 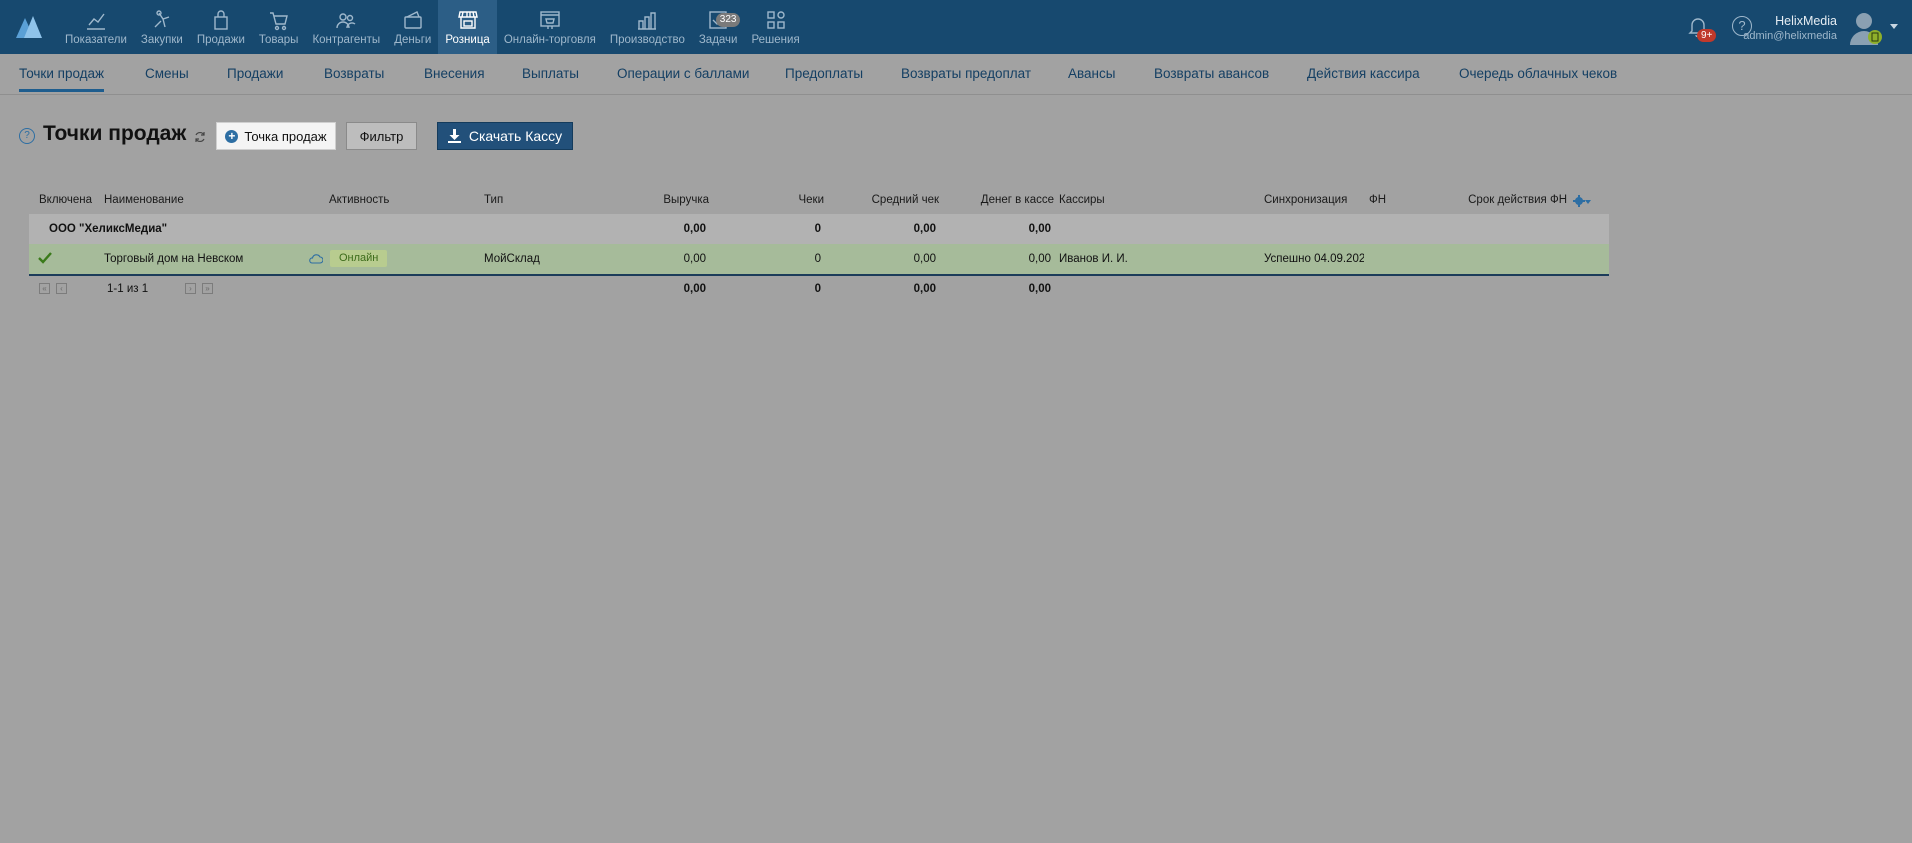 I want to click on prev-page-button: ‹, so click(x=61, y=288).